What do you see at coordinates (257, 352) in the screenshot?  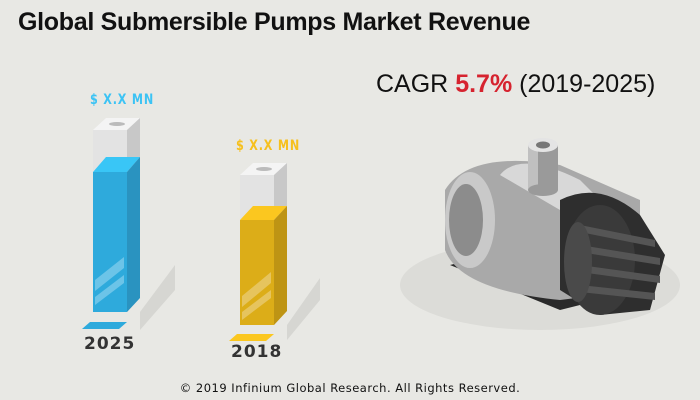 I see `x-tick-label-2018: 2018` at bounding box center [257, 352].